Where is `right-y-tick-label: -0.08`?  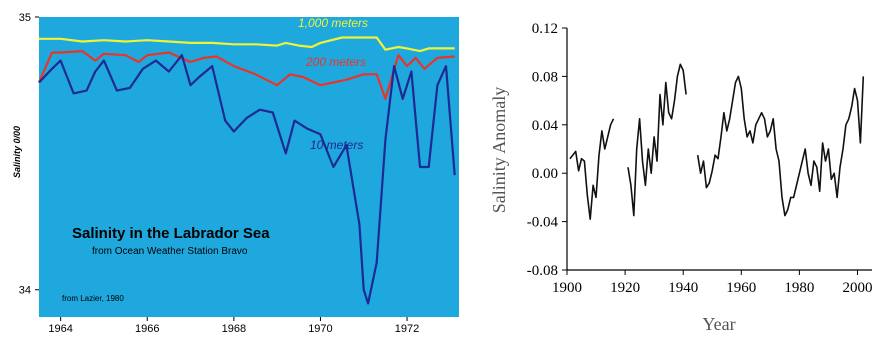 right-y-tick-label: -0.08 is located at coordinates (542, 271).